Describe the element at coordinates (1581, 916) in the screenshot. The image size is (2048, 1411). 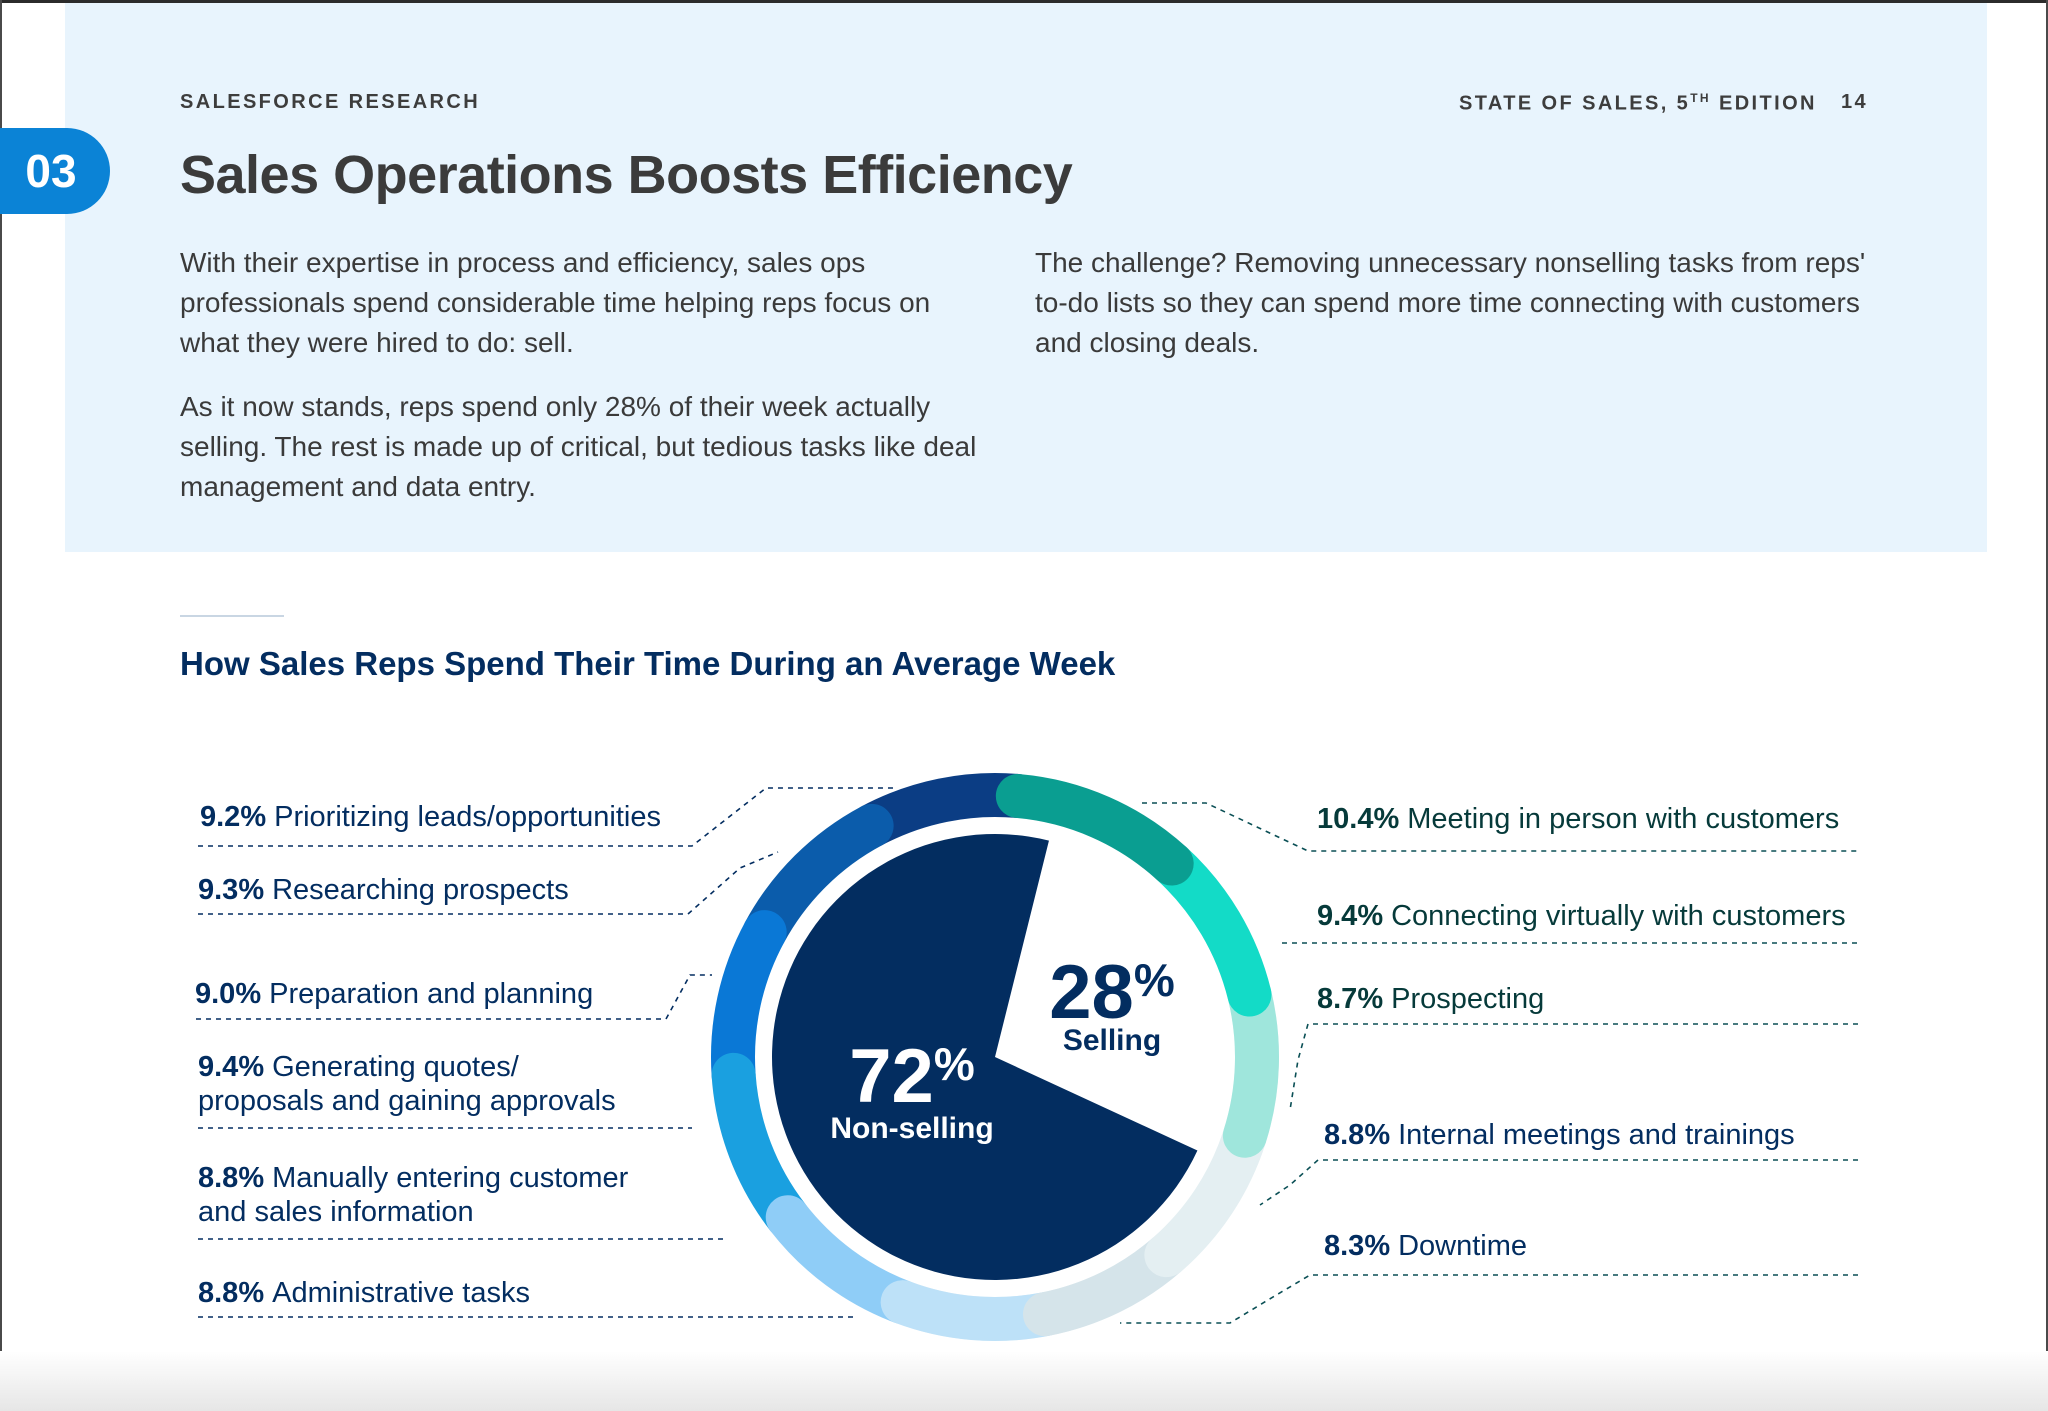
I see `label-virtual: 9.4% Connecting virtually with customers` at that location.